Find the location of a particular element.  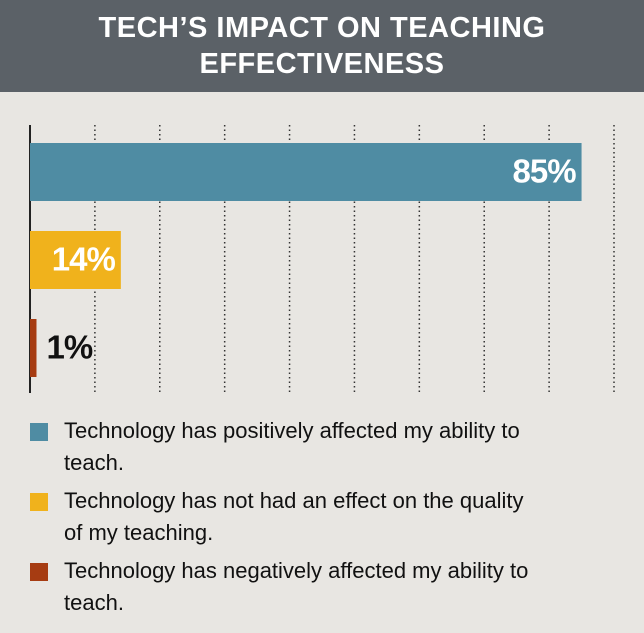

value-label: 1% is located at coordinates (69, 347).